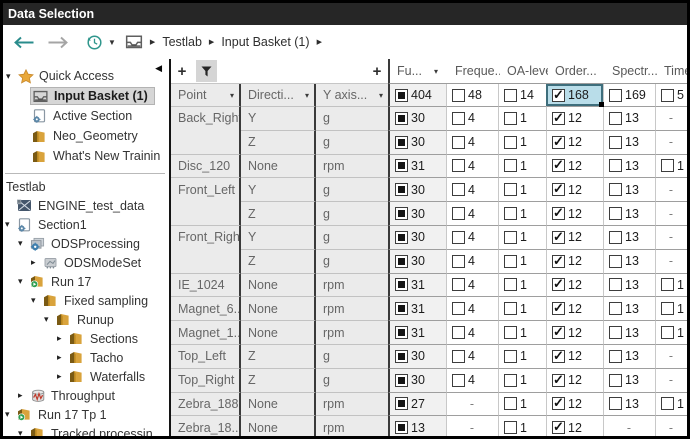 Image resolution: width=690 pixels, height=439 pixels. I want to click on column-header-point: Point ▾, so click(206, 95).